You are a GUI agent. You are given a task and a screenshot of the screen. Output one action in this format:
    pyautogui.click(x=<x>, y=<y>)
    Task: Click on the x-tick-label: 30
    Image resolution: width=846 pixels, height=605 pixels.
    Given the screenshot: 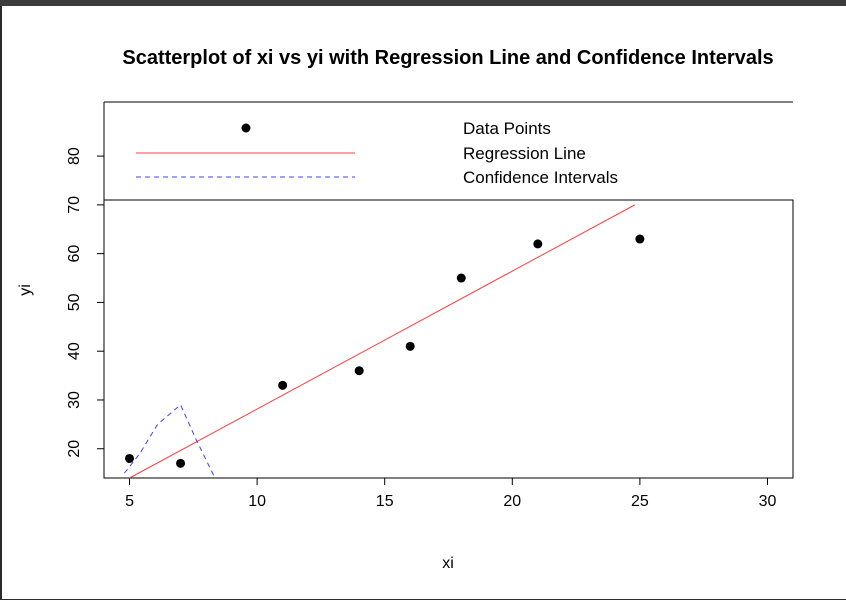 What is the action you would take?
    pyautogui.click(x=768, y=501)
    